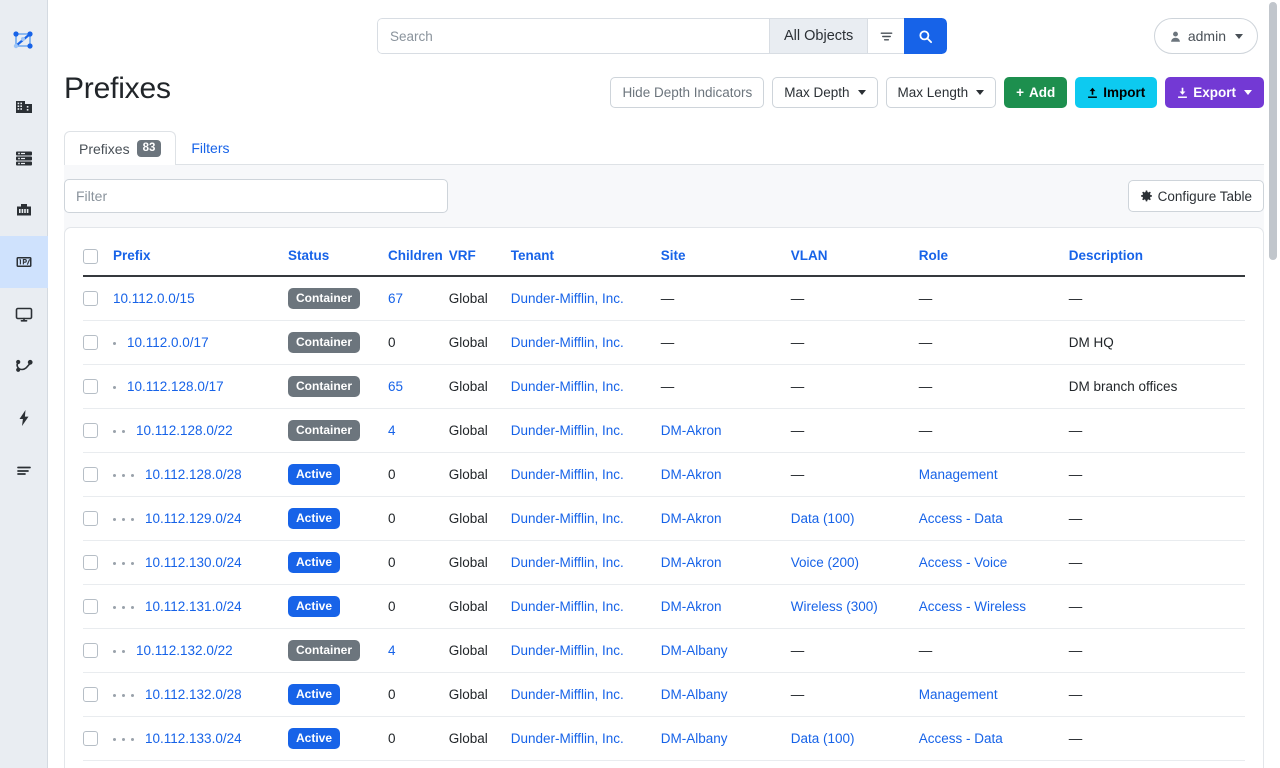 The height and width of the screenshot is (768, 1280). What do you see at coordinates (24, 366) in the screenshot?
I see `sidebar-item-circuits` at bounding box center [24, 366].